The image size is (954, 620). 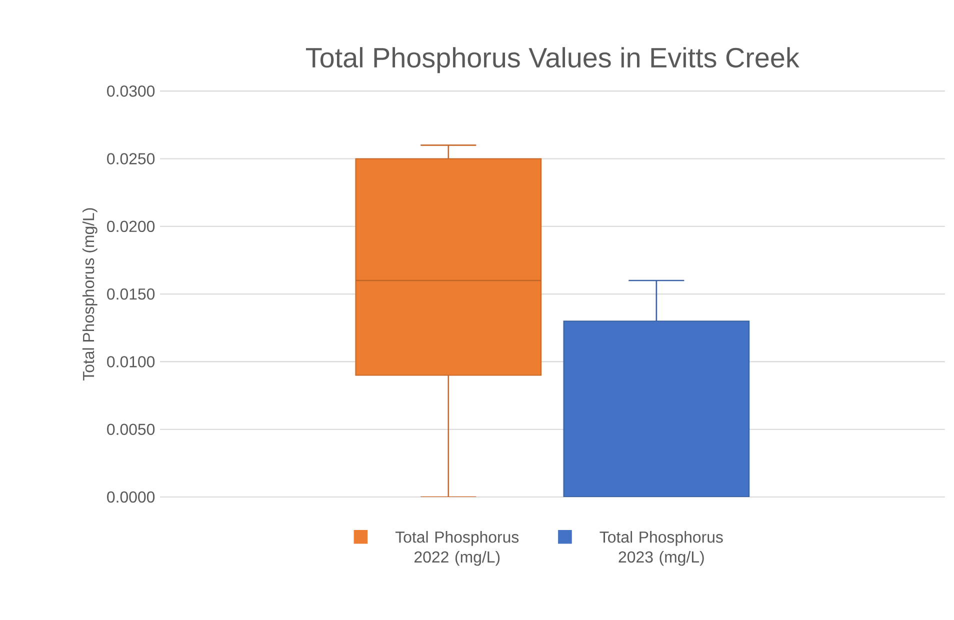 I want to click on y-tick-label: 0.0200, so click(x=131, y=226).